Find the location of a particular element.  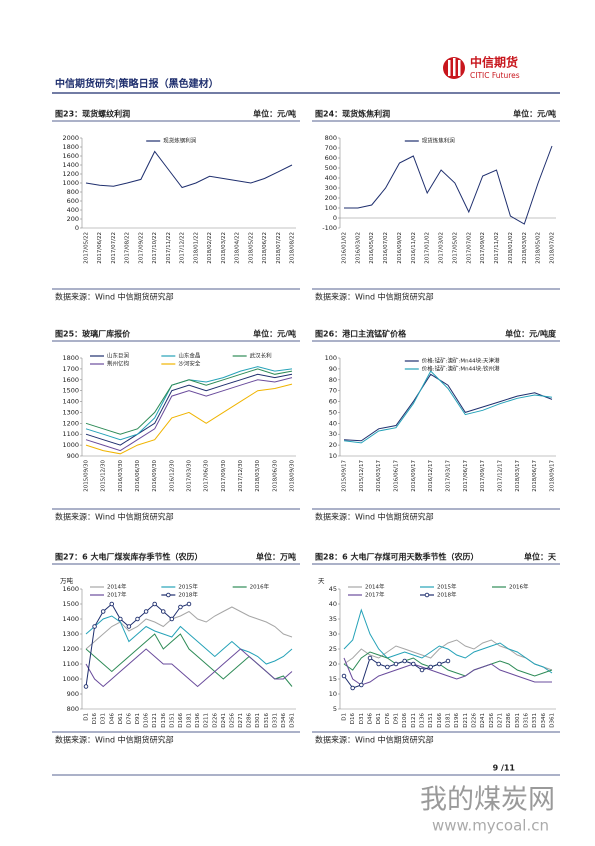

x-tick-label: 2018/03/22 is located at coordinates (224, 248).